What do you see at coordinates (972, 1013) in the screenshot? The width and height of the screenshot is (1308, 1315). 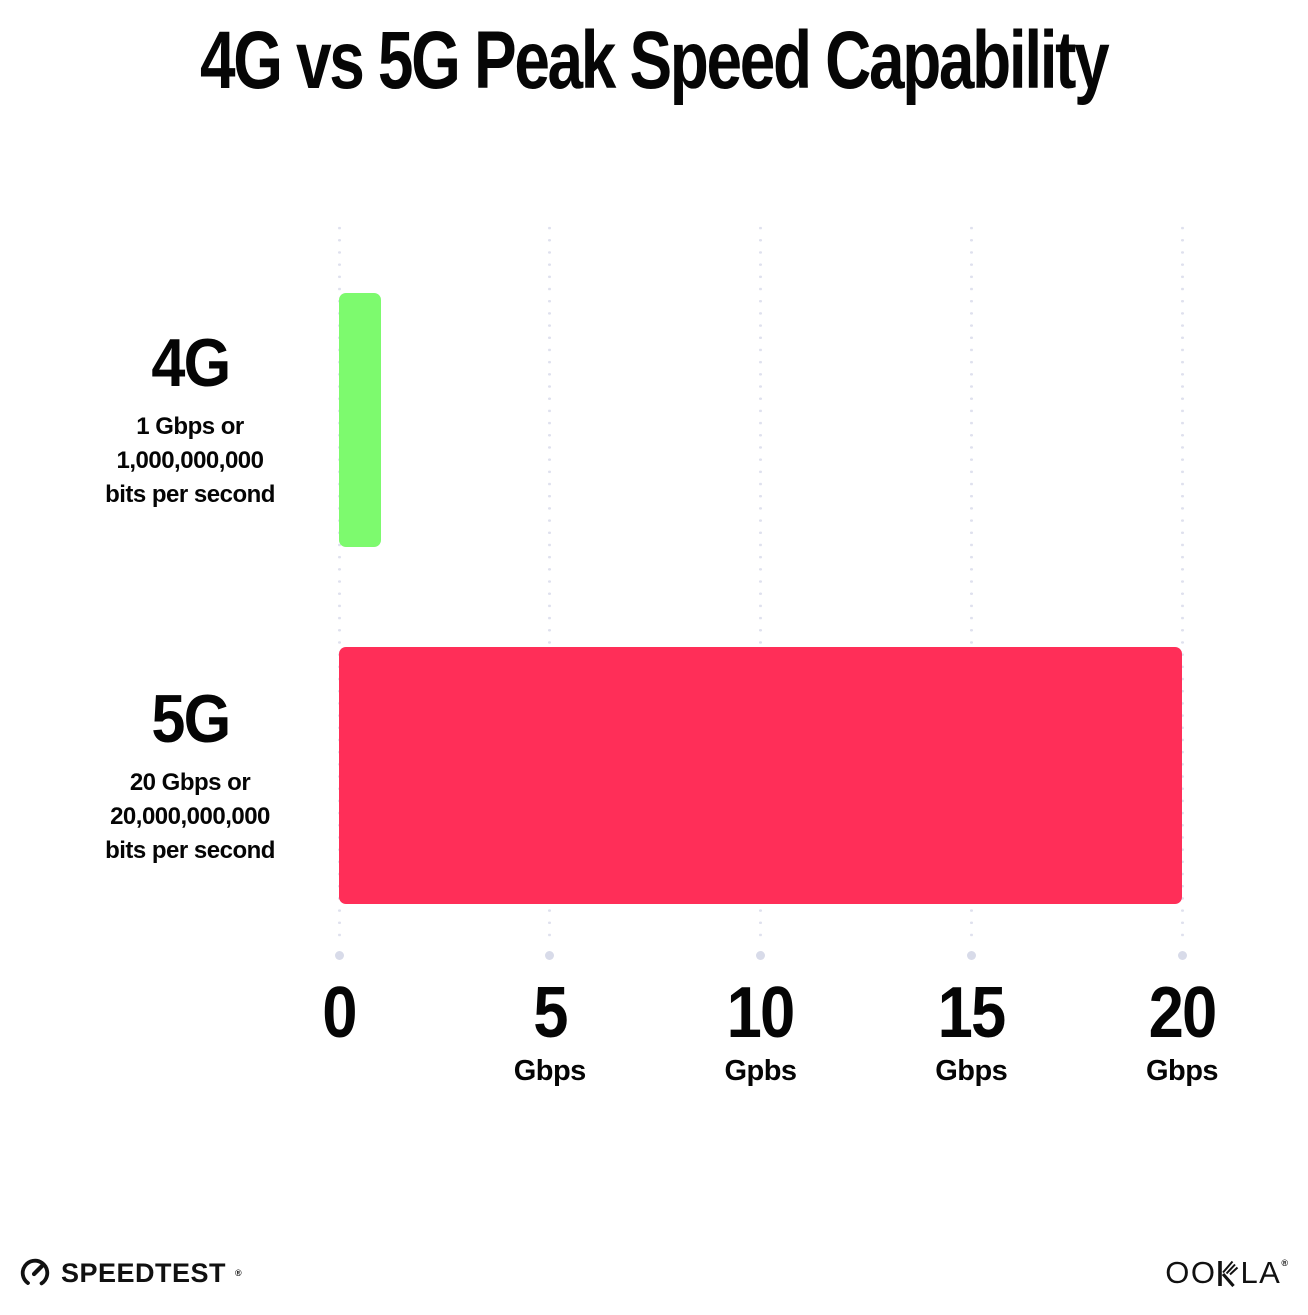 I see `x-tick-label: 15` at bounding box center [972, 1013].